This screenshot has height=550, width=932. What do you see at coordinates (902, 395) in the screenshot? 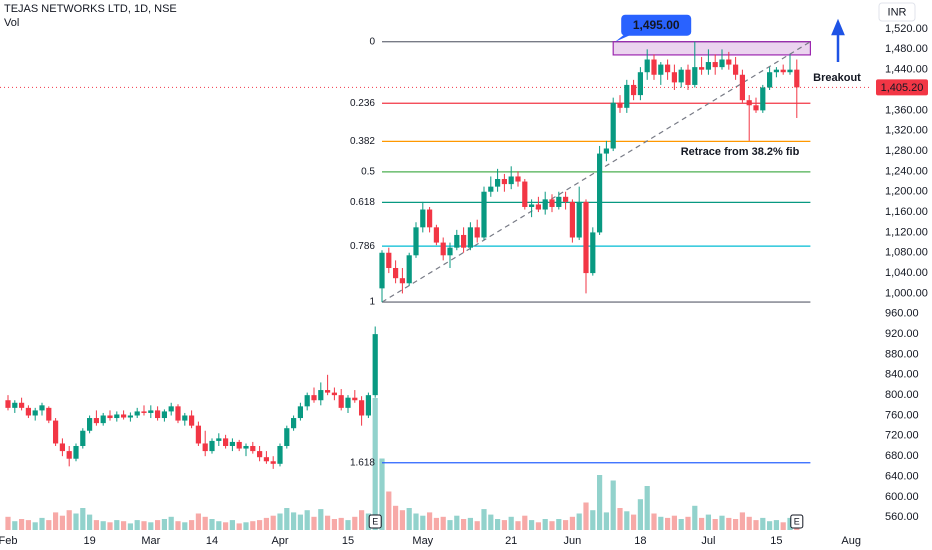
I see `y-tick-label: 800.00` at bounding box center [902, 395].